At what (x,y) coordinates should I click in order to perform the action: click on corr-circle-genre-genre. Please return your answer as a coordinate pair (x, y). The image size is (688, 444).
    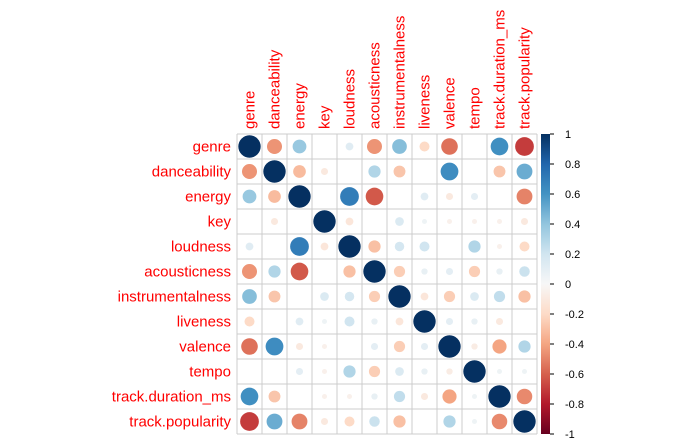
    Looking at the image, I should click on (249, 146).